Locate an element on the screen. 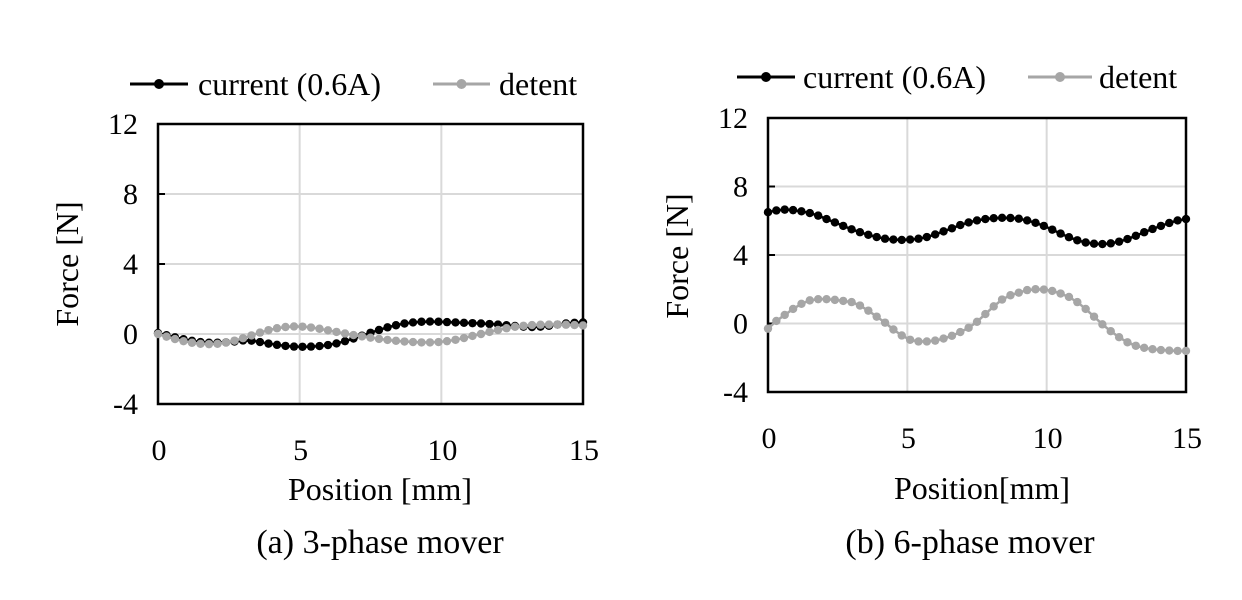  panel-caption: (b) 6-phase mover is located at coordinates (970, 542).